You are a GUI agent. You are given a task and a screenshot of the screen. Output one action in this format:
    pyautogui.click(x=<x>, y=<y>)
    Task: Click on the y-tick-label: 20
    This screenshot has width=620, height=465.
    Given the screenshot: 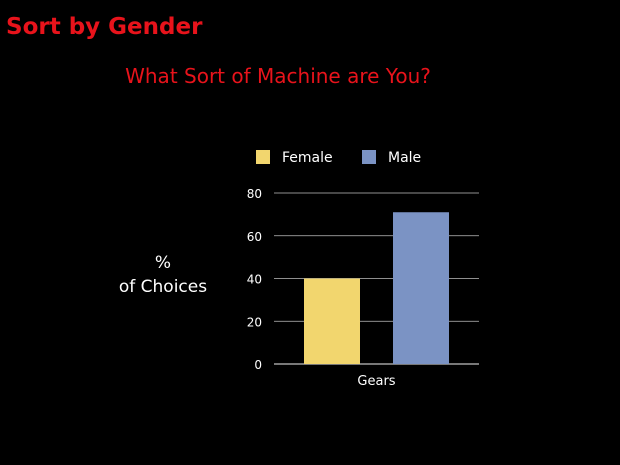 What is the action you would take?
    pyautogui.click(x=254, y=322)
    